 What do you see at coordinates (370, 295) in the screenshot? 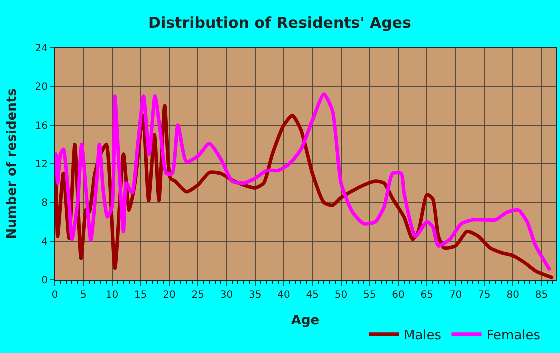
I see `x-tick-label: 55` at bounding box center [370, 295].